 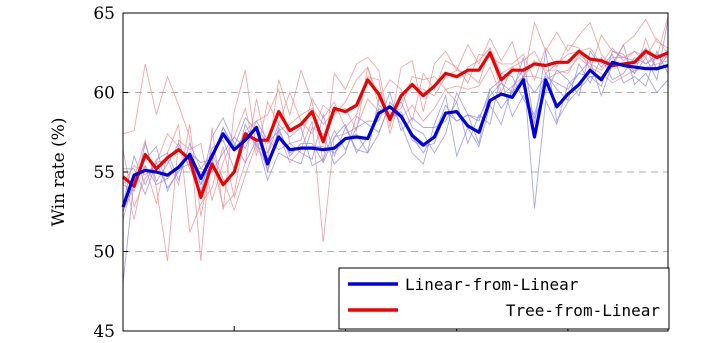 What do you see at coordinates (583, 310) in the screenshot?
I see `legend-label-tree-from-linear: Tree-from-Linear` at bounding box center [583, 310].